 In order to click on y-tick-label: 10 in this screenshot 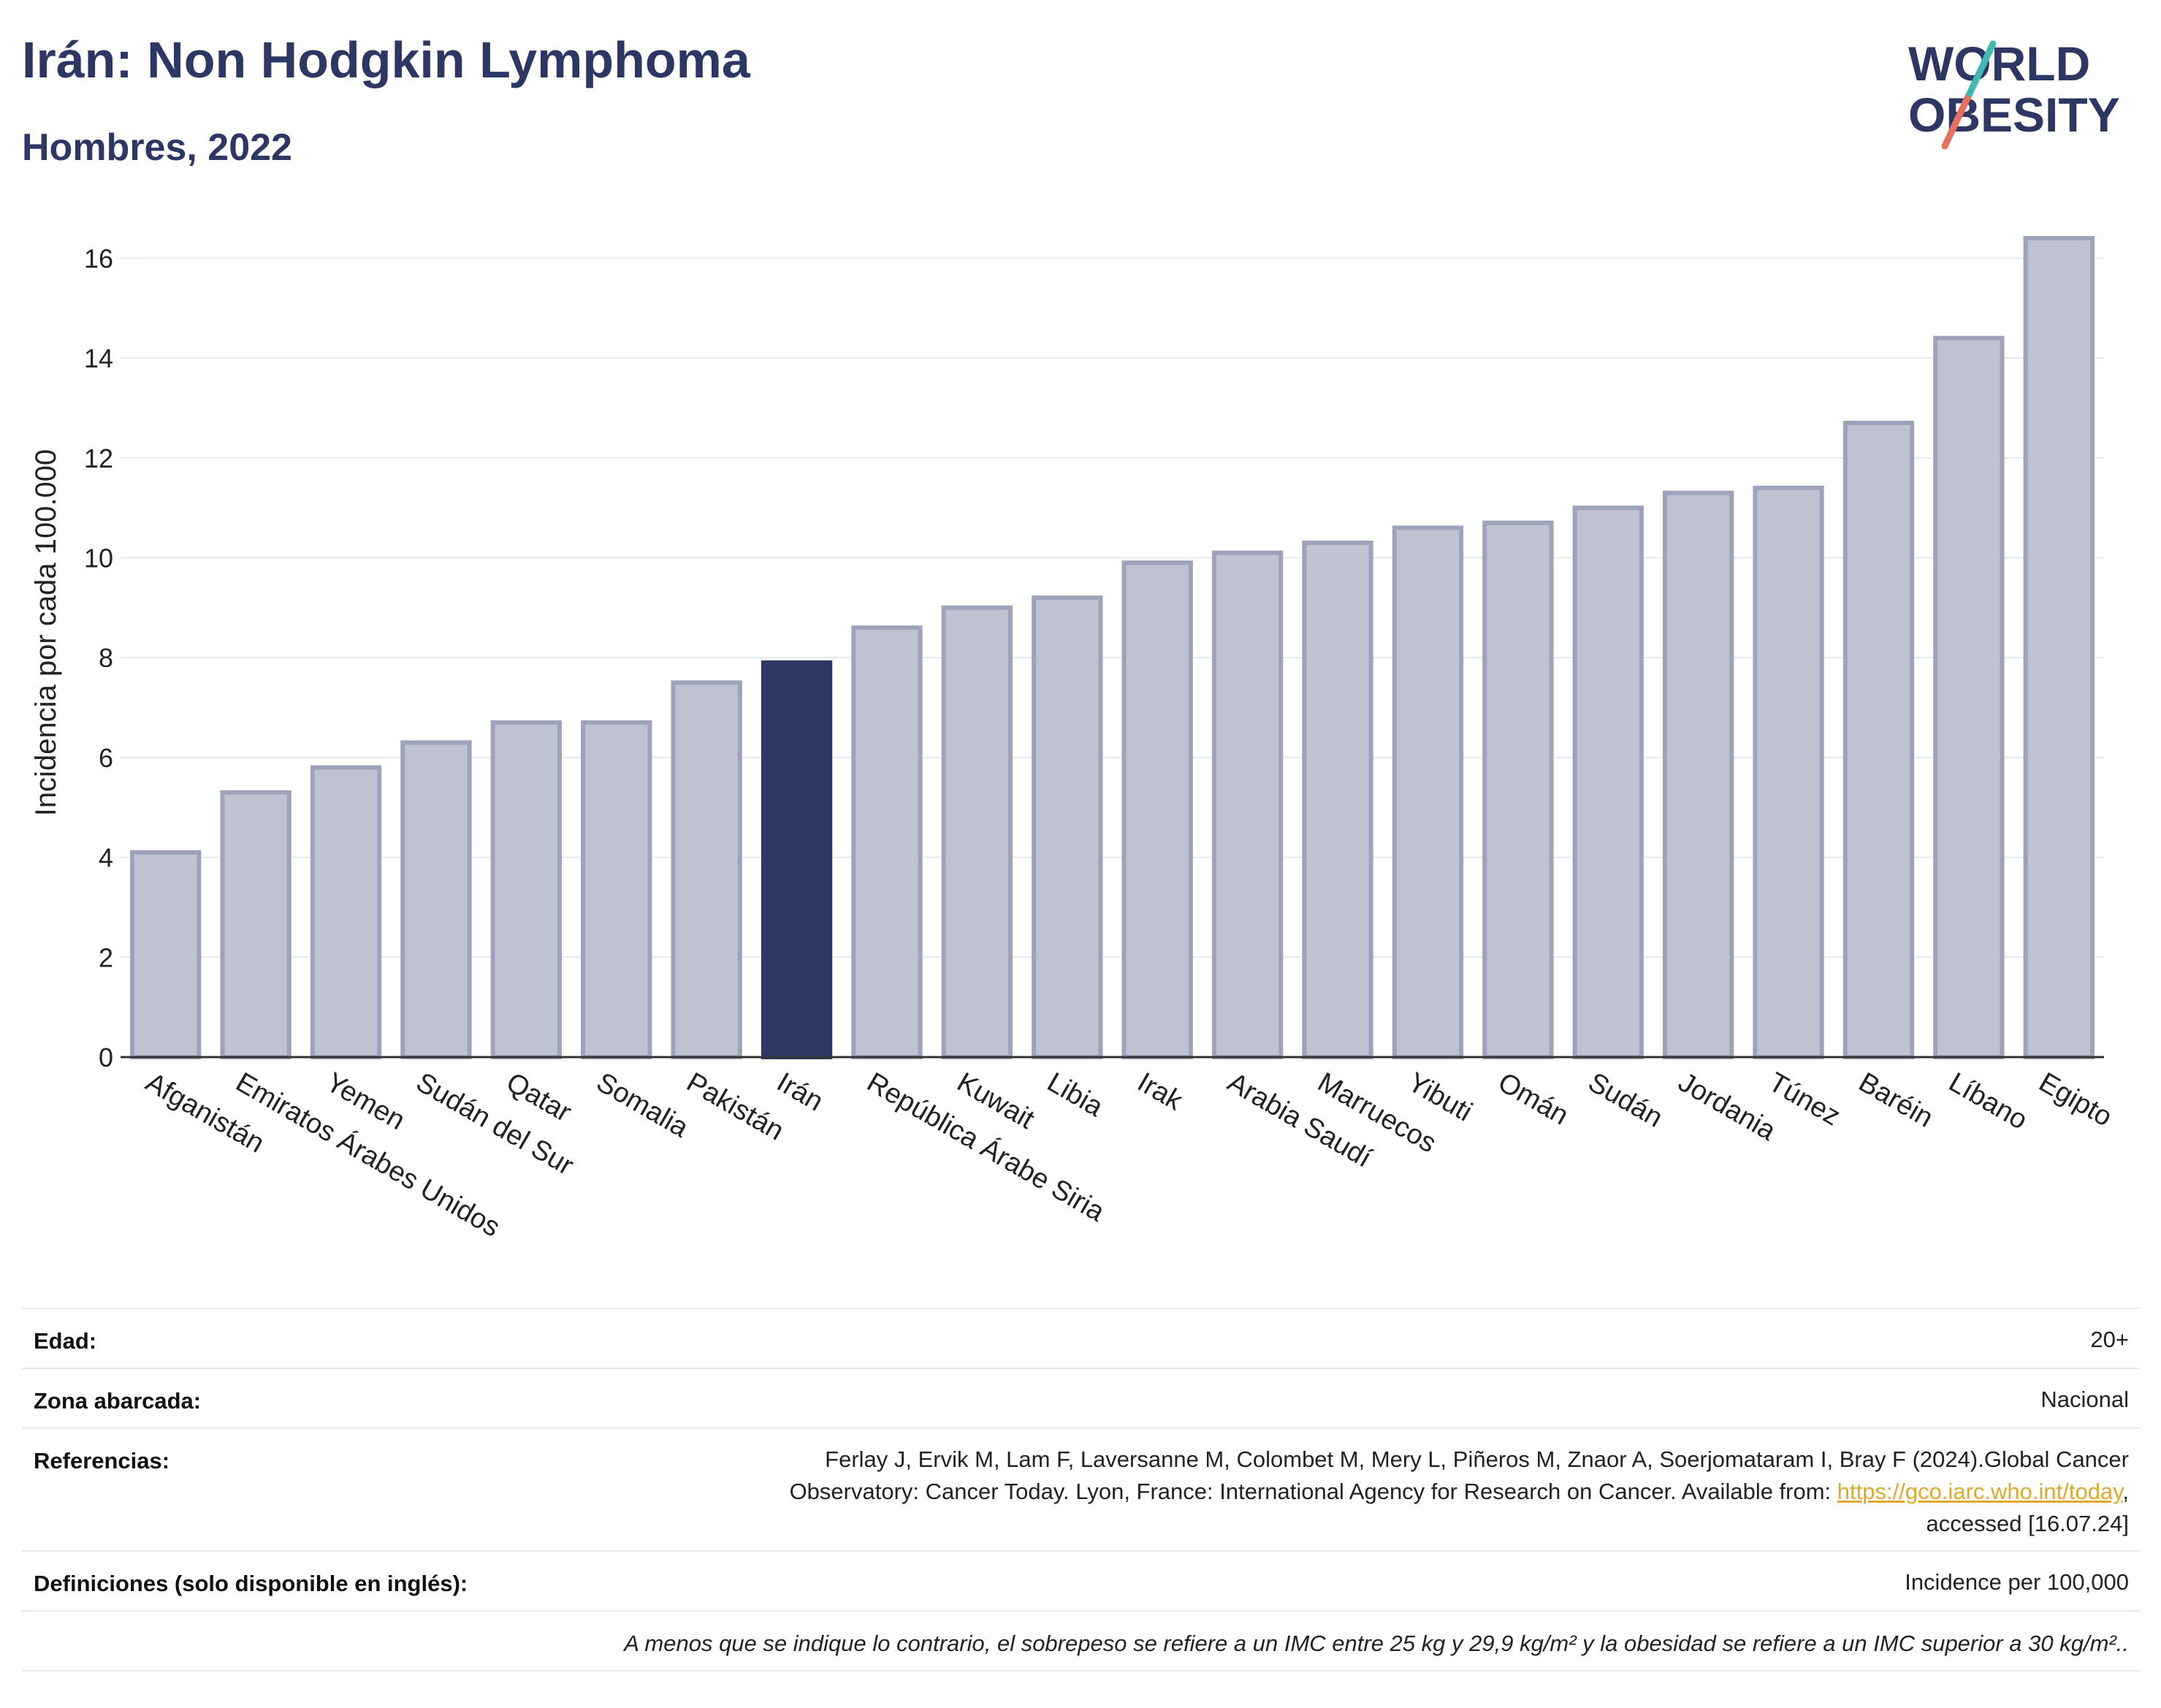, I will do `click(99, 558)`.